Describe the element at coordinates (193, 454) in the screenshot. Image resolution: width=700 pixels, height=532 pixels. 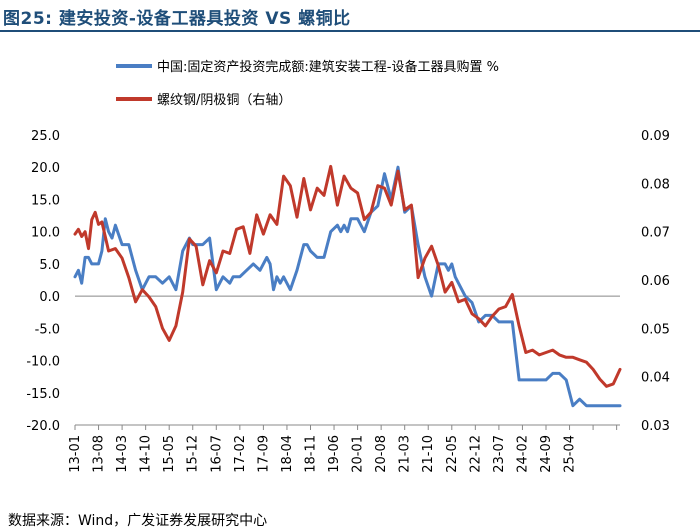
I see `x-tick-label: 15-12` at that location.